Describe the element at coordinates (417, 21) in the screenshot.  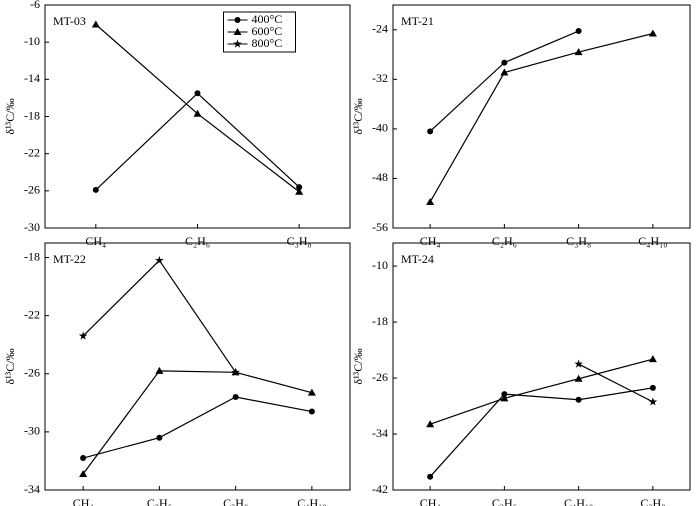
I see `panel-title: MT-21` at that location.